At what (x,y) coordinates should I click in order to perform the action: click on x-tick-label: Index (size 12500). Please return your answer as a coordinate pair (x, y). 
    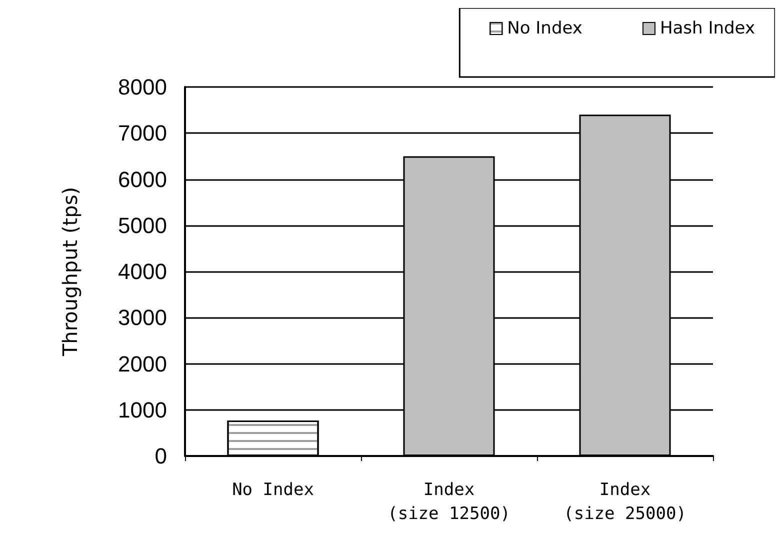
    Looking at the image, I should click on (449, 502).